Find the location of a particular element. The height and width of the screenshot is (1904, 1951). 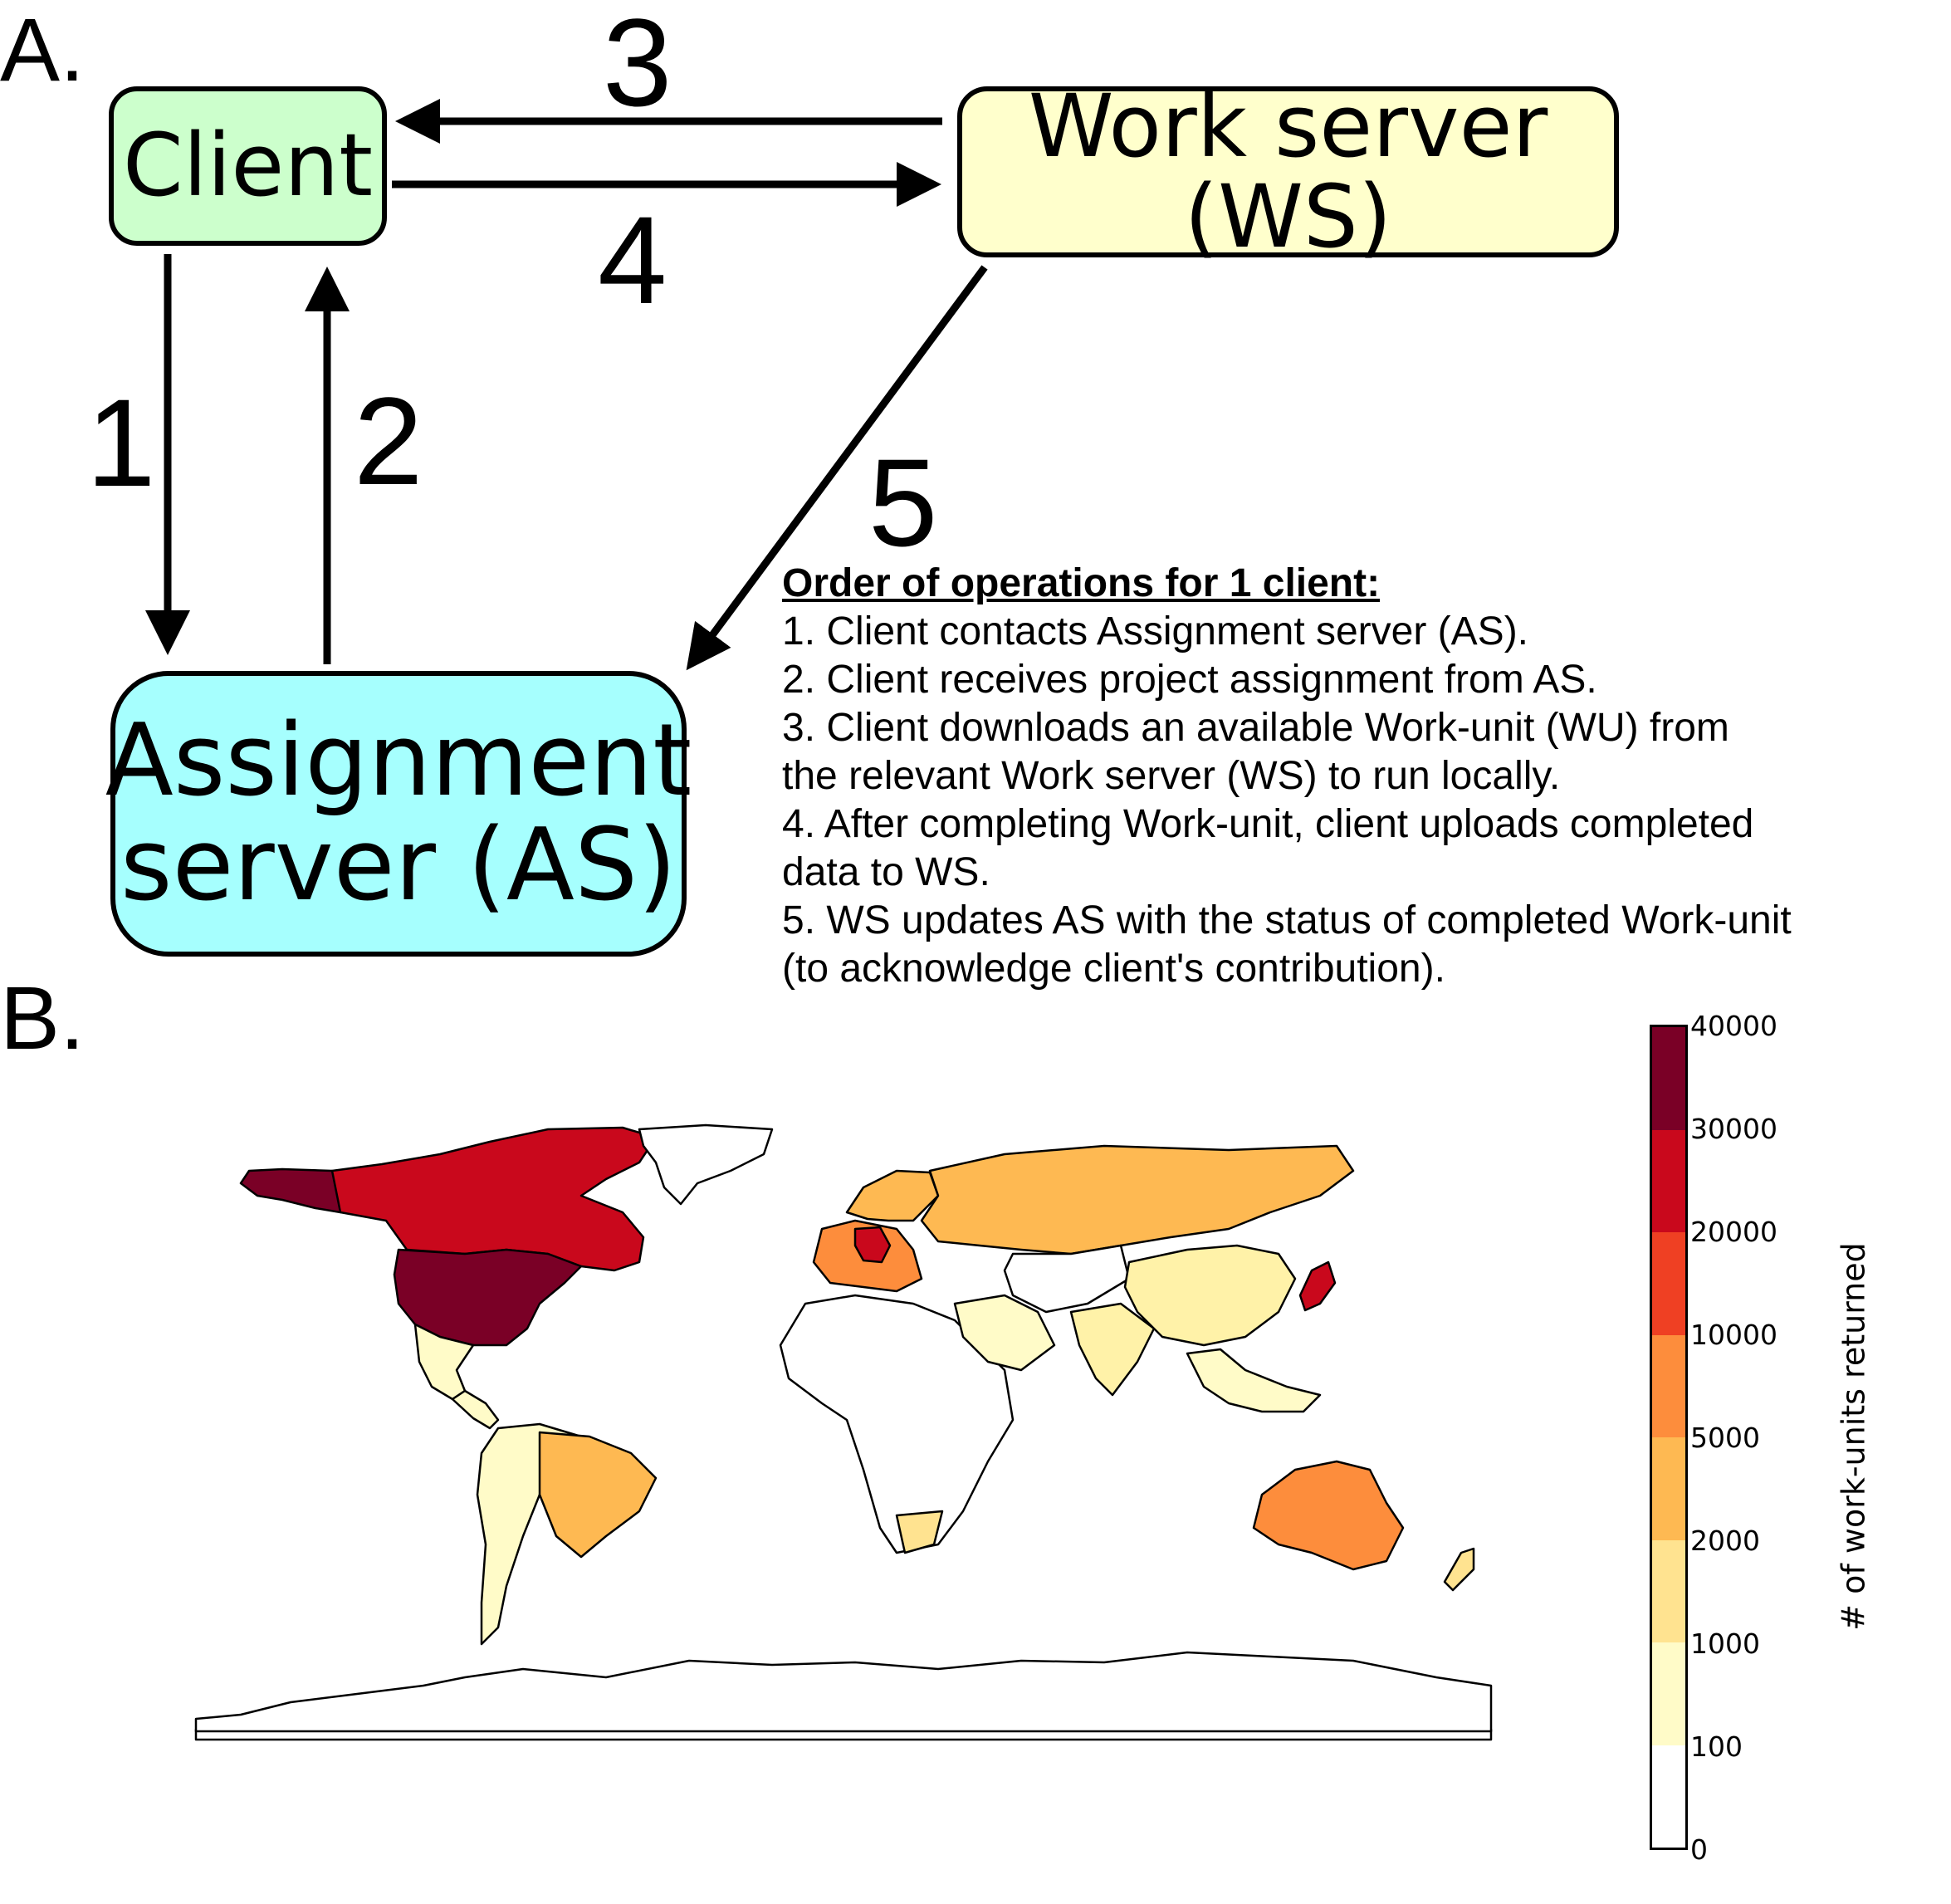

india-region is located at coordinates (1112, 1349).